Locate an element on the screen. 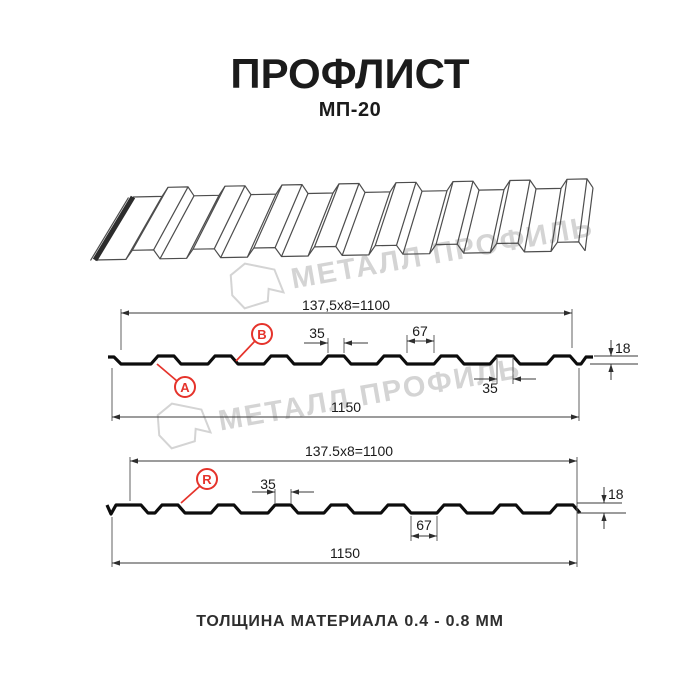  label-letter: A is located at coordinates (185, 387).